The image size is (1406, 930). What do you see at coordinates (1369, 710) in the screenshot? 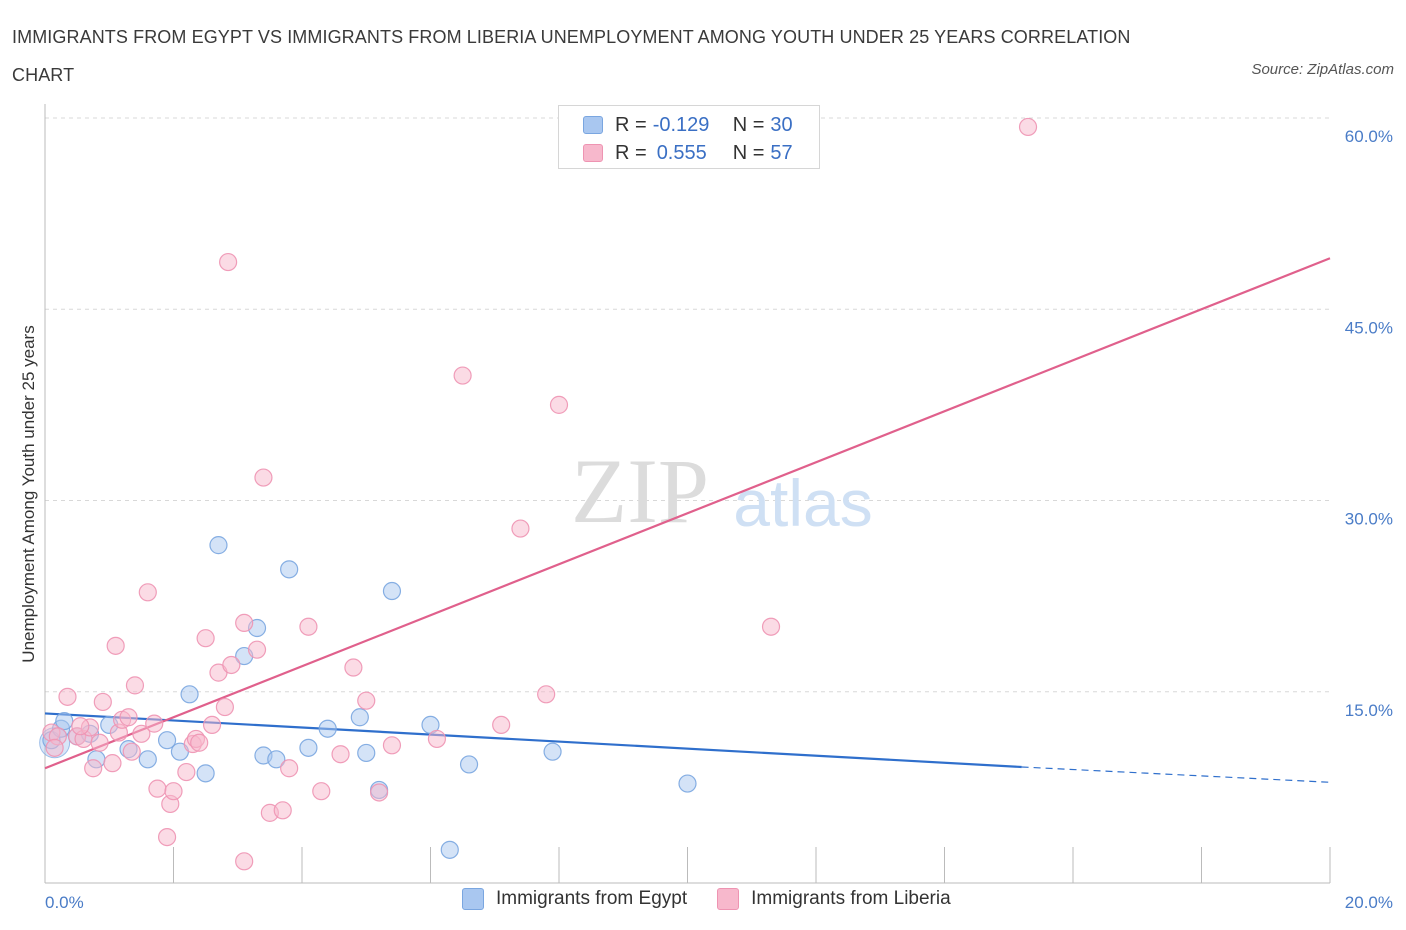
I see `y-tick-label: 15.0%` at bounding box center [1369, 710].